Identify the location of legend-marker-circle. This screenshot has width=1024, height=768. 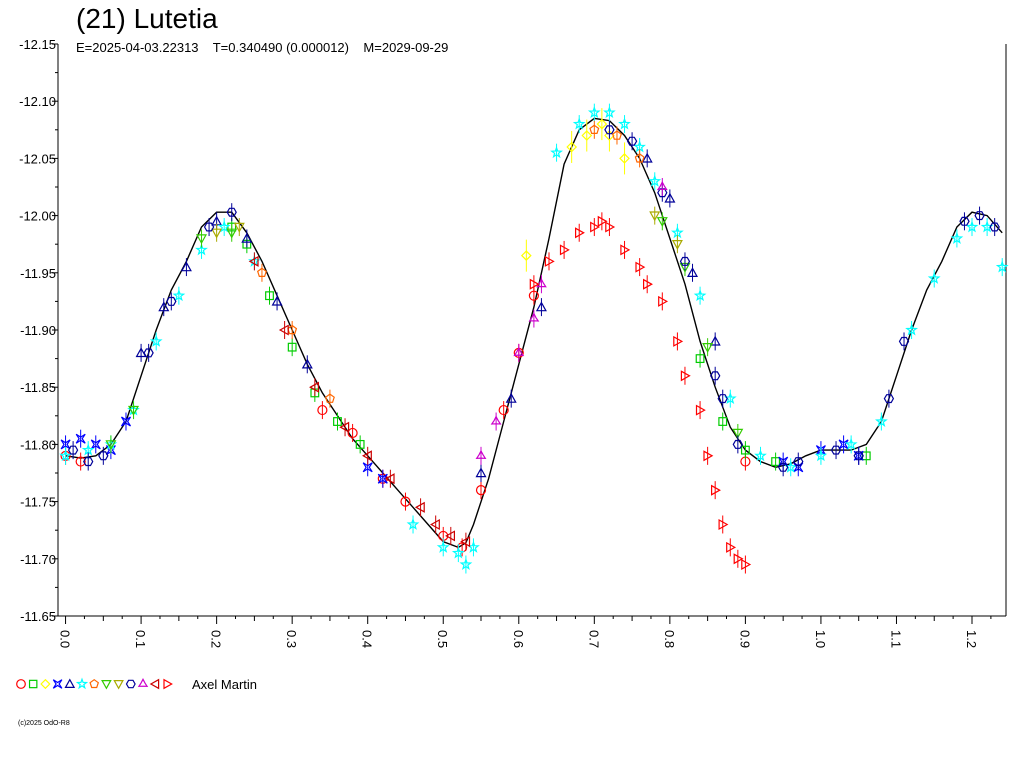
(21, 684).